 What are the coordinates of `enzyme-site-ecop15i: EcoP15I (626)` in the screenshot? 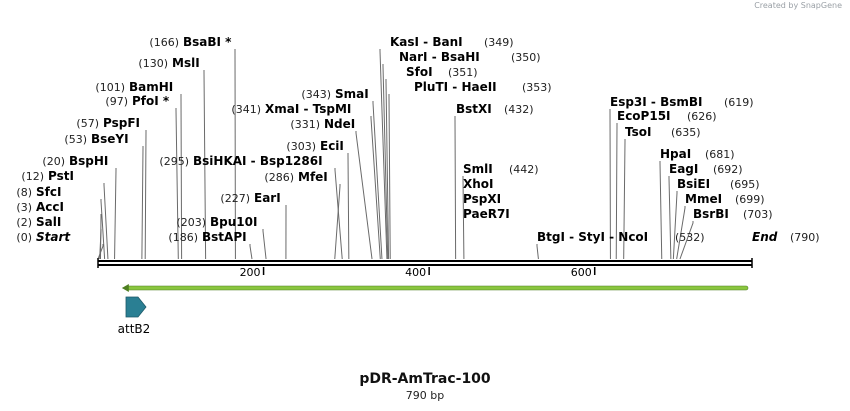 It's located at (667, 116).